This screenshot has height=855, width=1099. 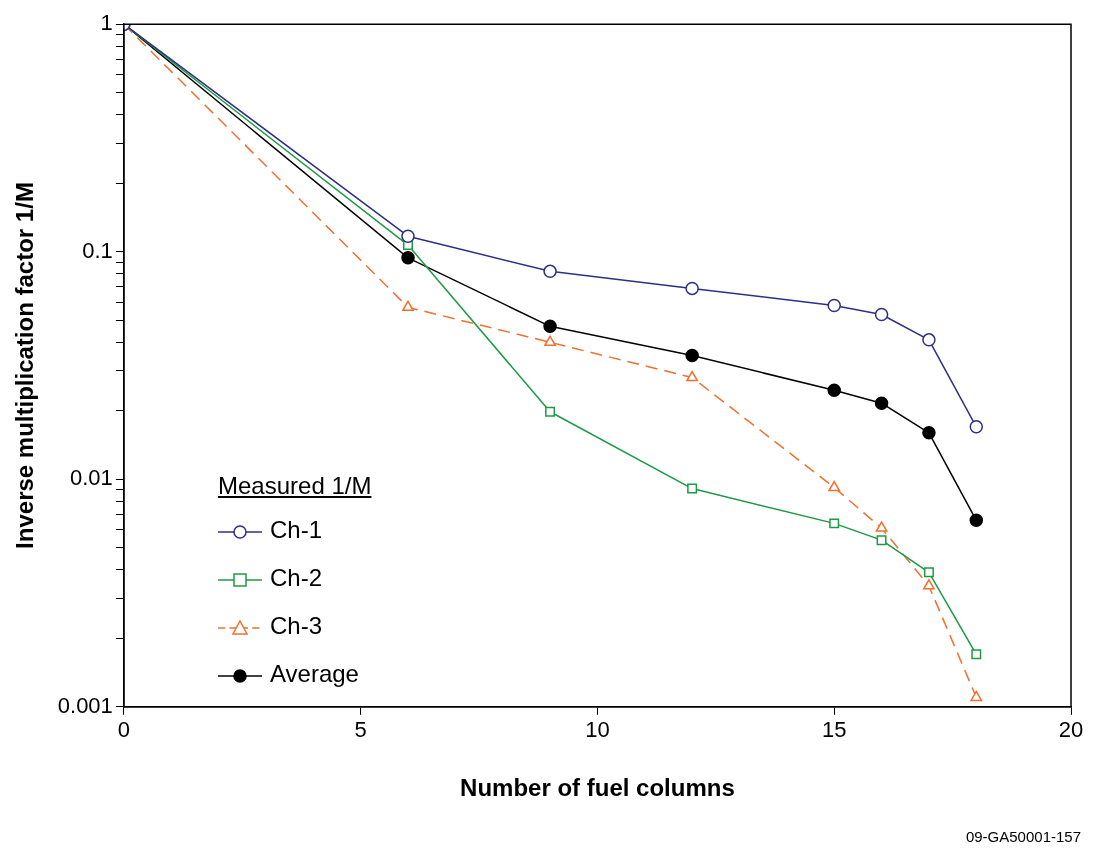 I want to click on legend-label: Ch-2, so click(x=296, y=577).